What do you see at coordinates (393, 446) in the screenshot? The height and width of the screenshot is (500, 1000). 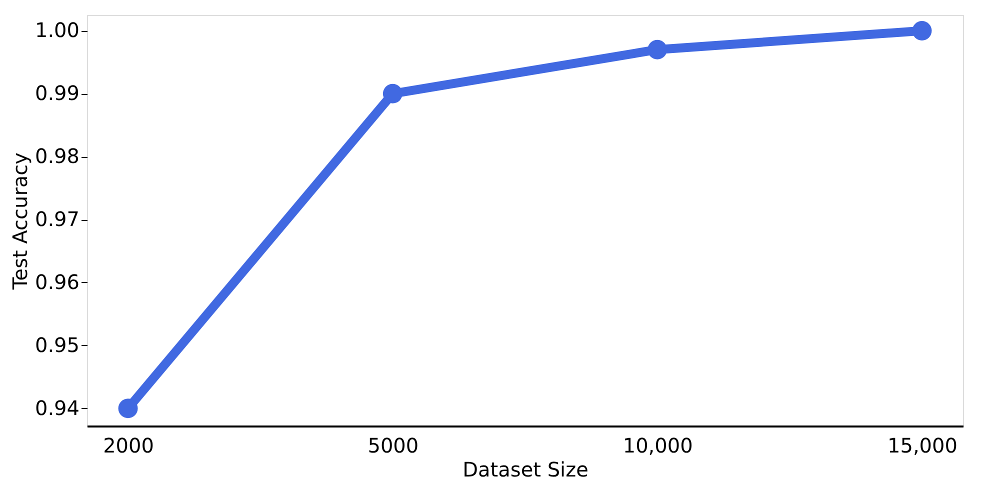 I see `x-tick-label: 5000` at bounding box center [393, 446].